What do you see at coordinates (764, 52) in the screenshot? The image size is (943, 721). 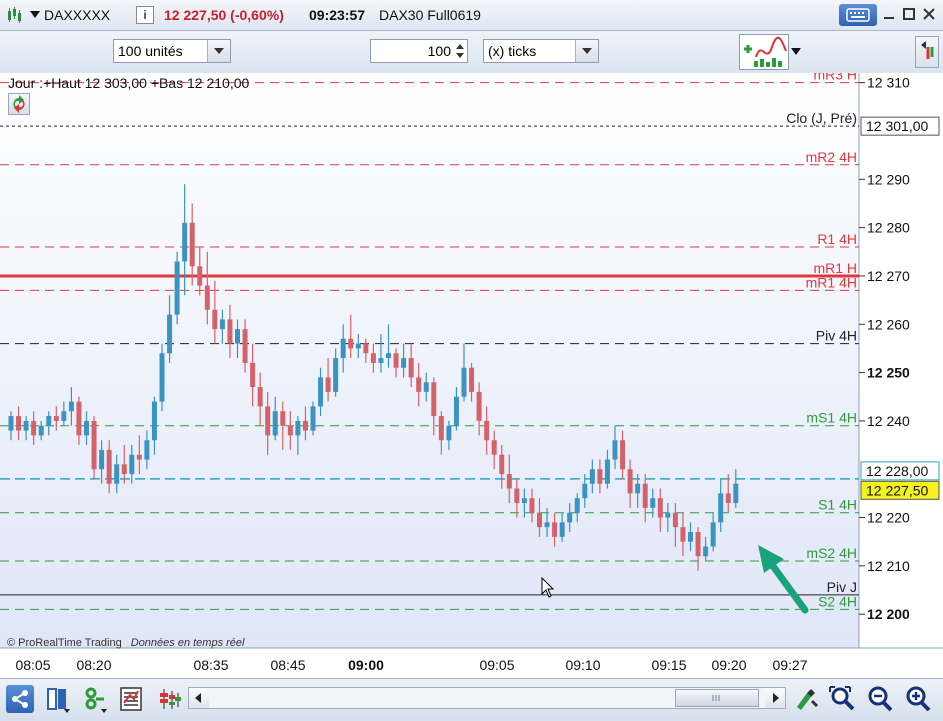 I see `indicator-chart-icon` at bounding box center [764, 52].